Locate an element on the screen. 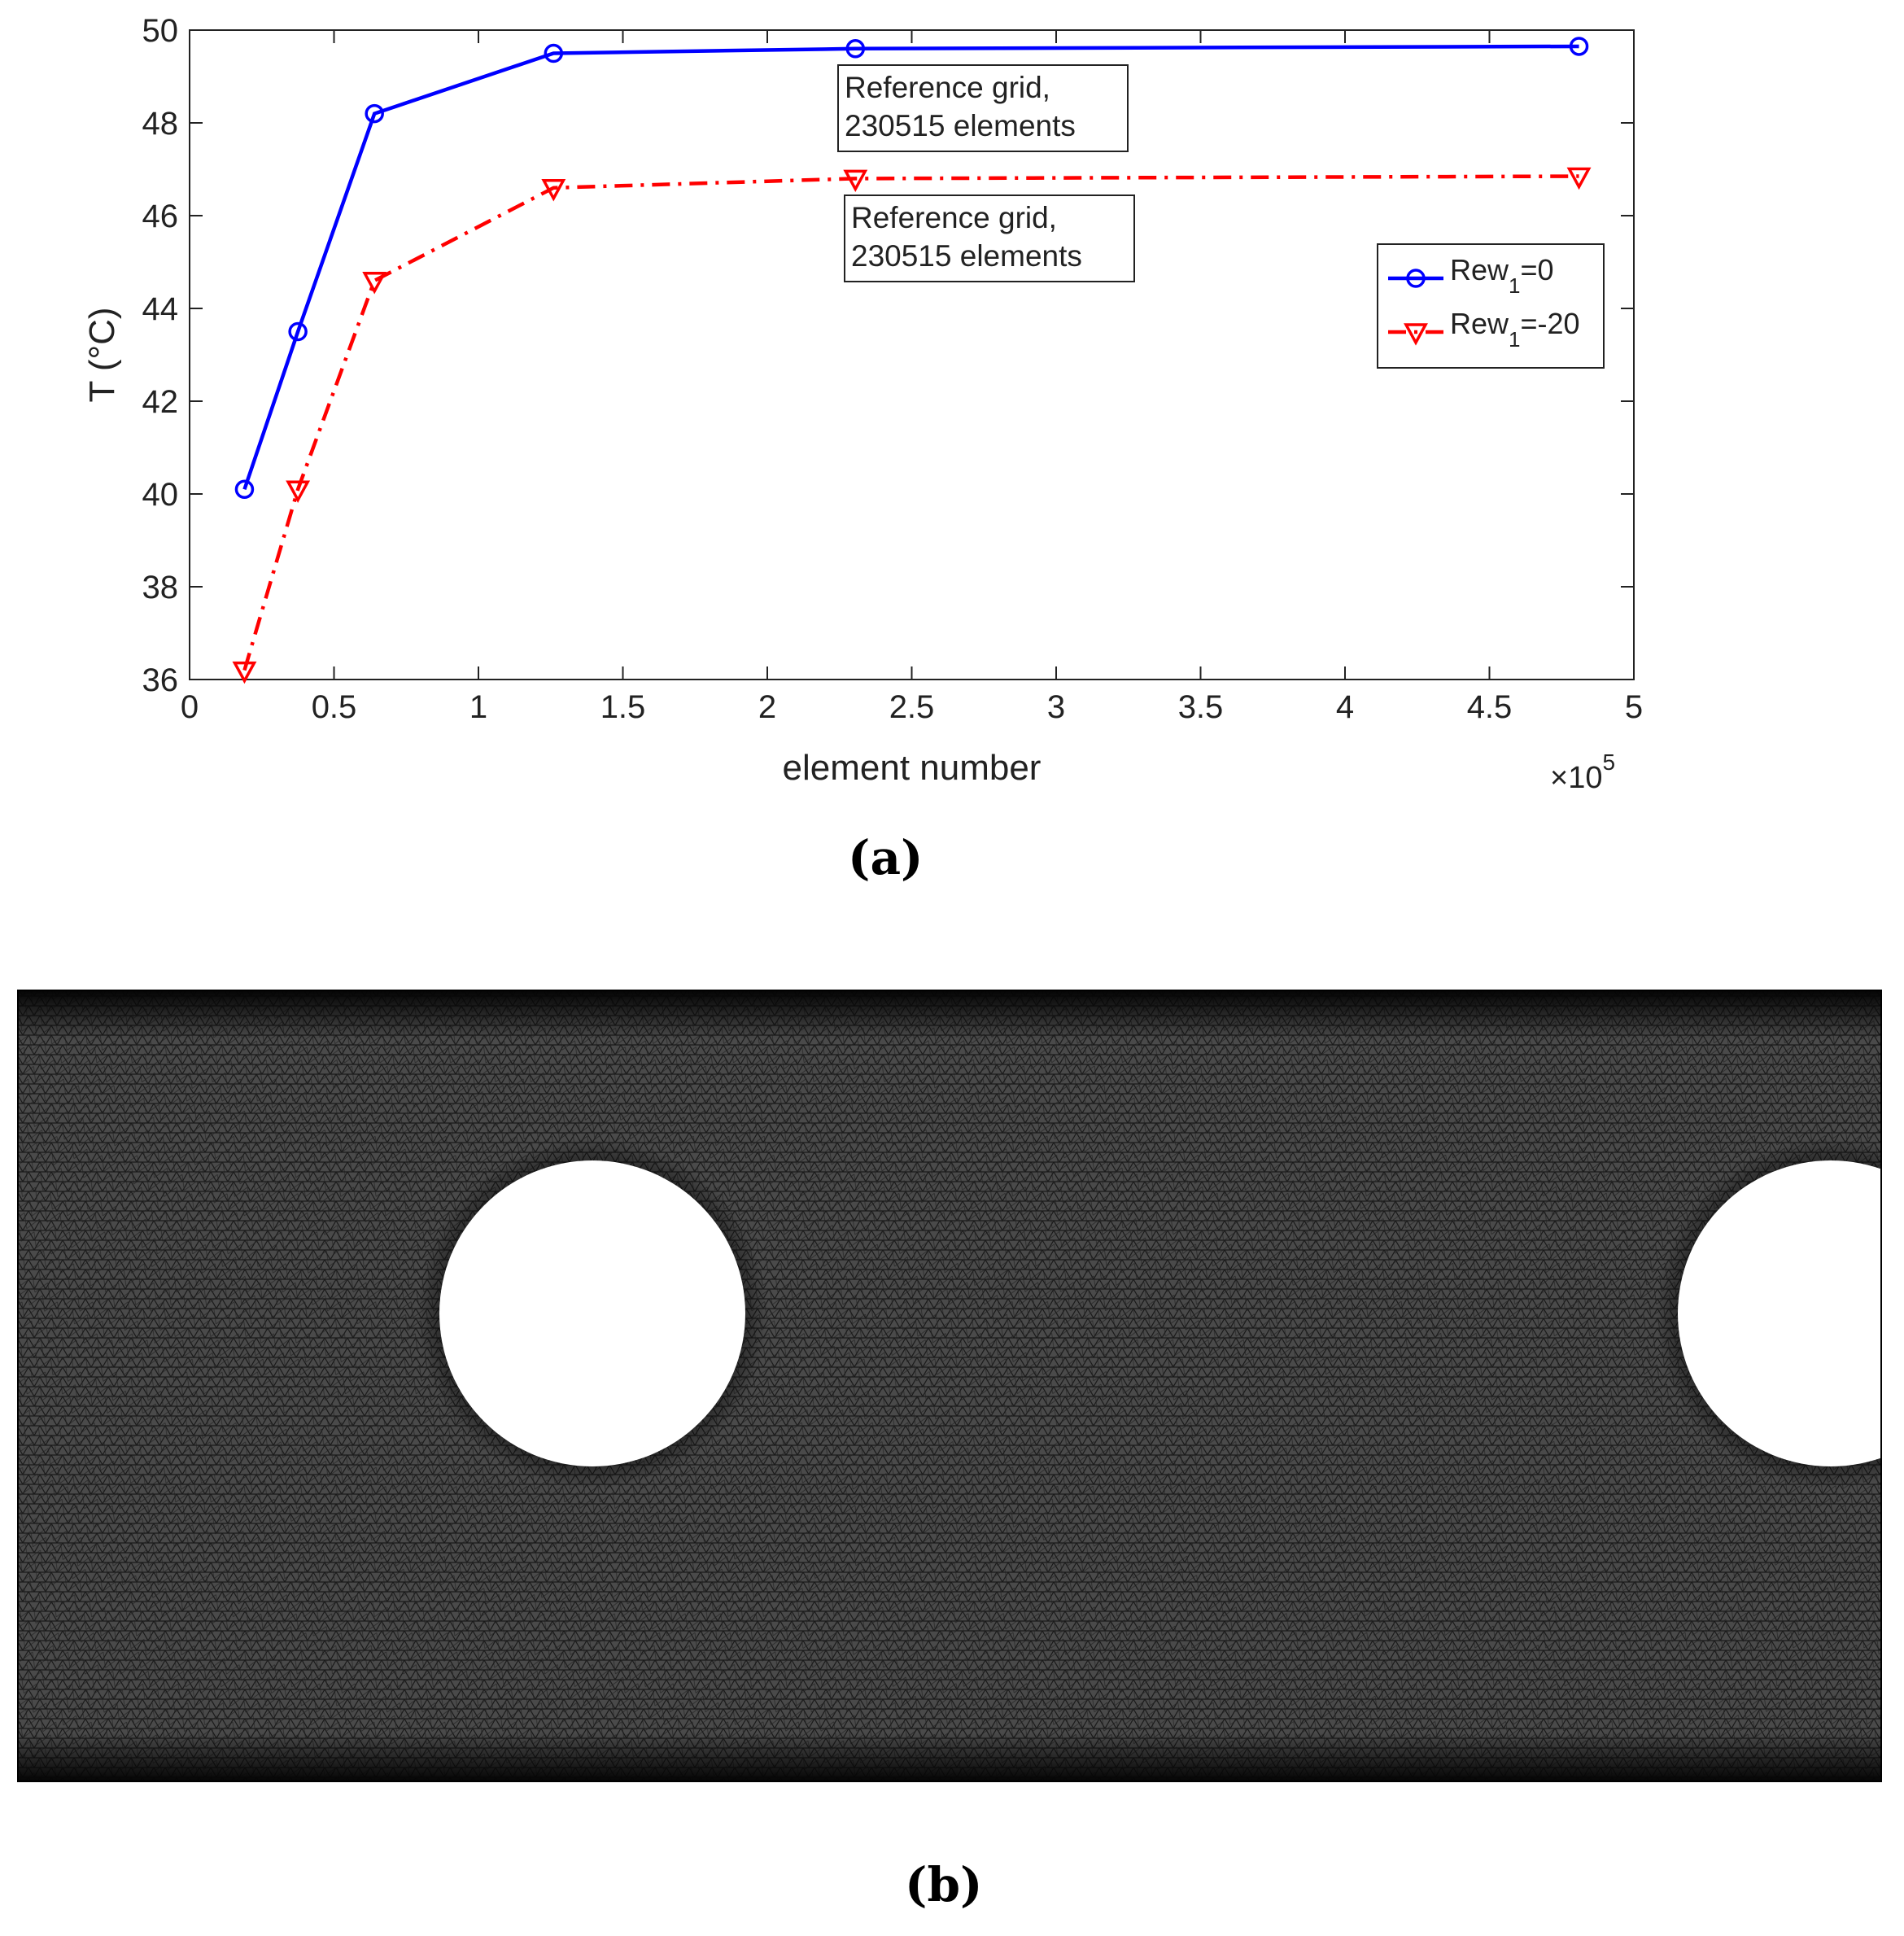  top-wall-refinement is located at coordinates (949, 1015).